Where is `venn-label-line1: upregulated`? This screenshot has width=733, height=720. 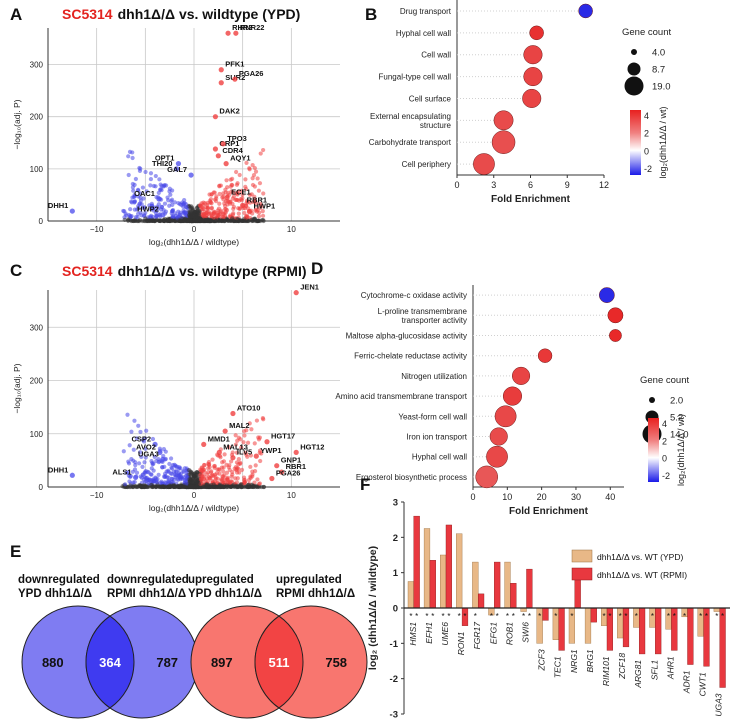 venn-label-line1: upregulated is located at coordinates (221, 580).